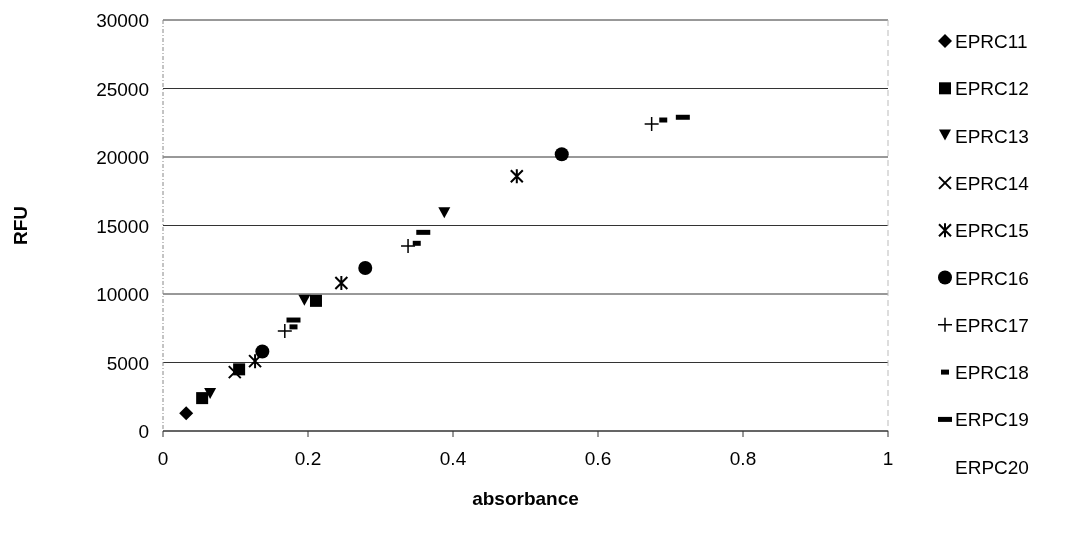 This screenshot has height=536, width=1090. I want to click on y-tick-label: 15000, so click(122, 226).